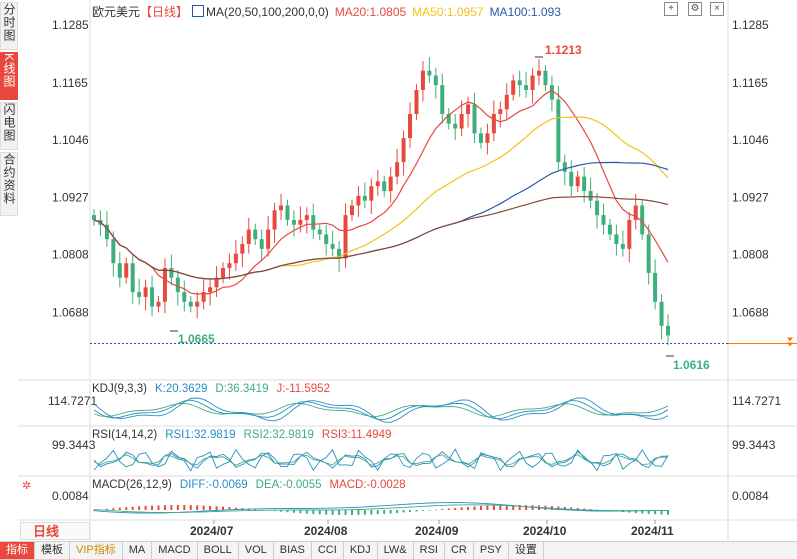 Image resolution: width=797 pixels, height=559 pixels. What do you see at coordinates (9, 71) in the screenshot?
I see `tab-kline-label: K线图` at bounding box center [9, 71].